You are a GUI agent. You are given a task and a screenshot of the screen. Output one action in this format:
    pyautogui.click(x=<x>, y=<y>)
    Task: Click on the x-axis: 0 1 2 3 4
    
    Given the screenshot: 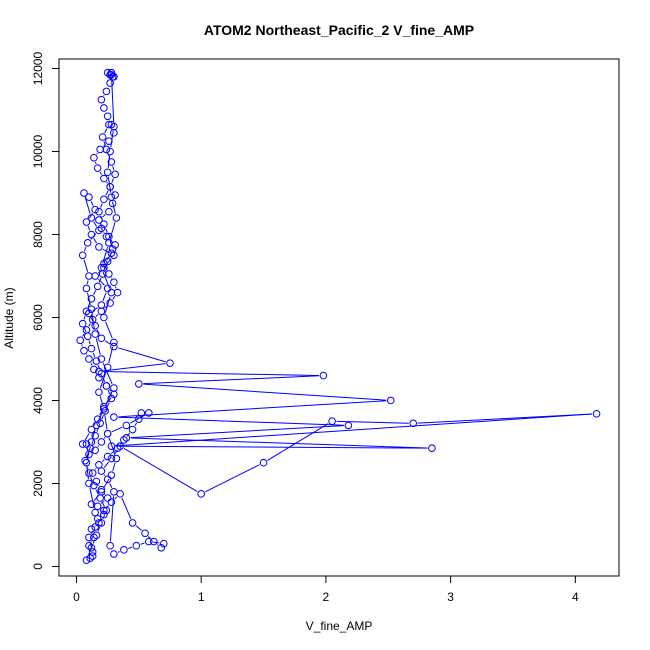 What is the action you would take?
    pyautogui.click(x=326, y=589)
    